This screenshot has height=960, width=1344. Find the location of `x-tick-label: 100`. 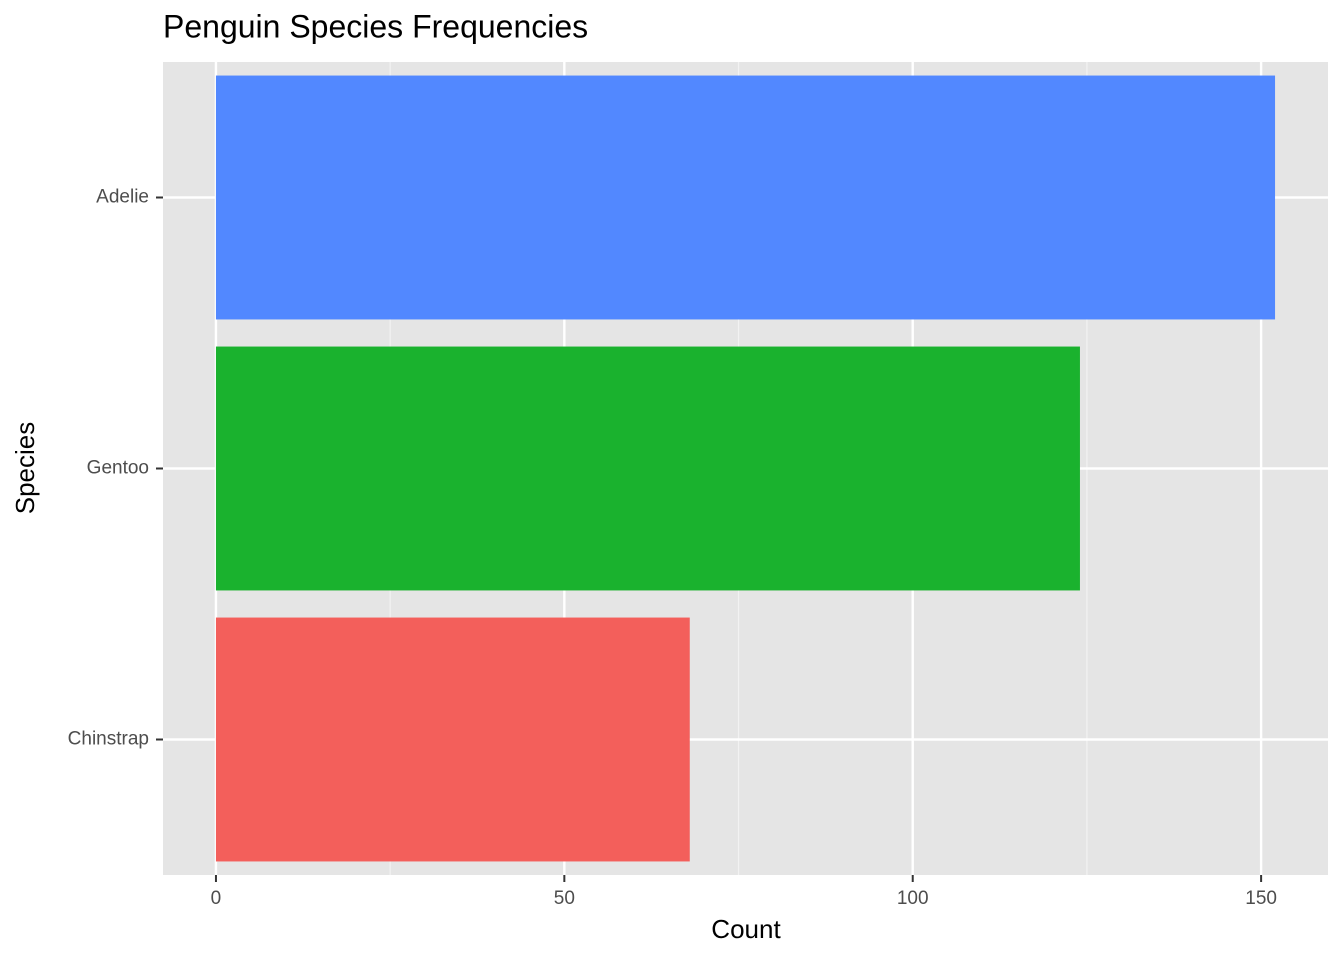

x-tick-label: 100 is located at coordinates (913, 898).